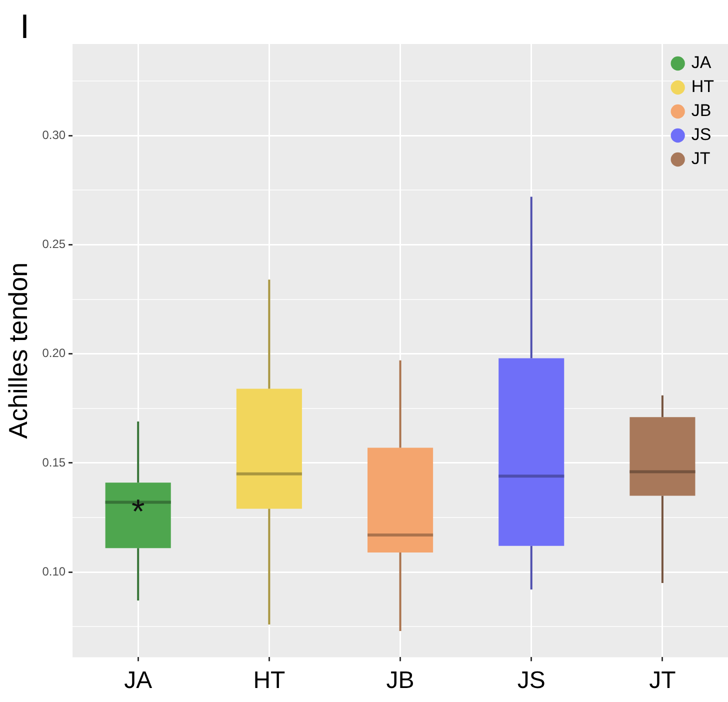 This screenshot has width=728, height=702. I want to click on y-tick-label: 0.25, so click(54, 244).